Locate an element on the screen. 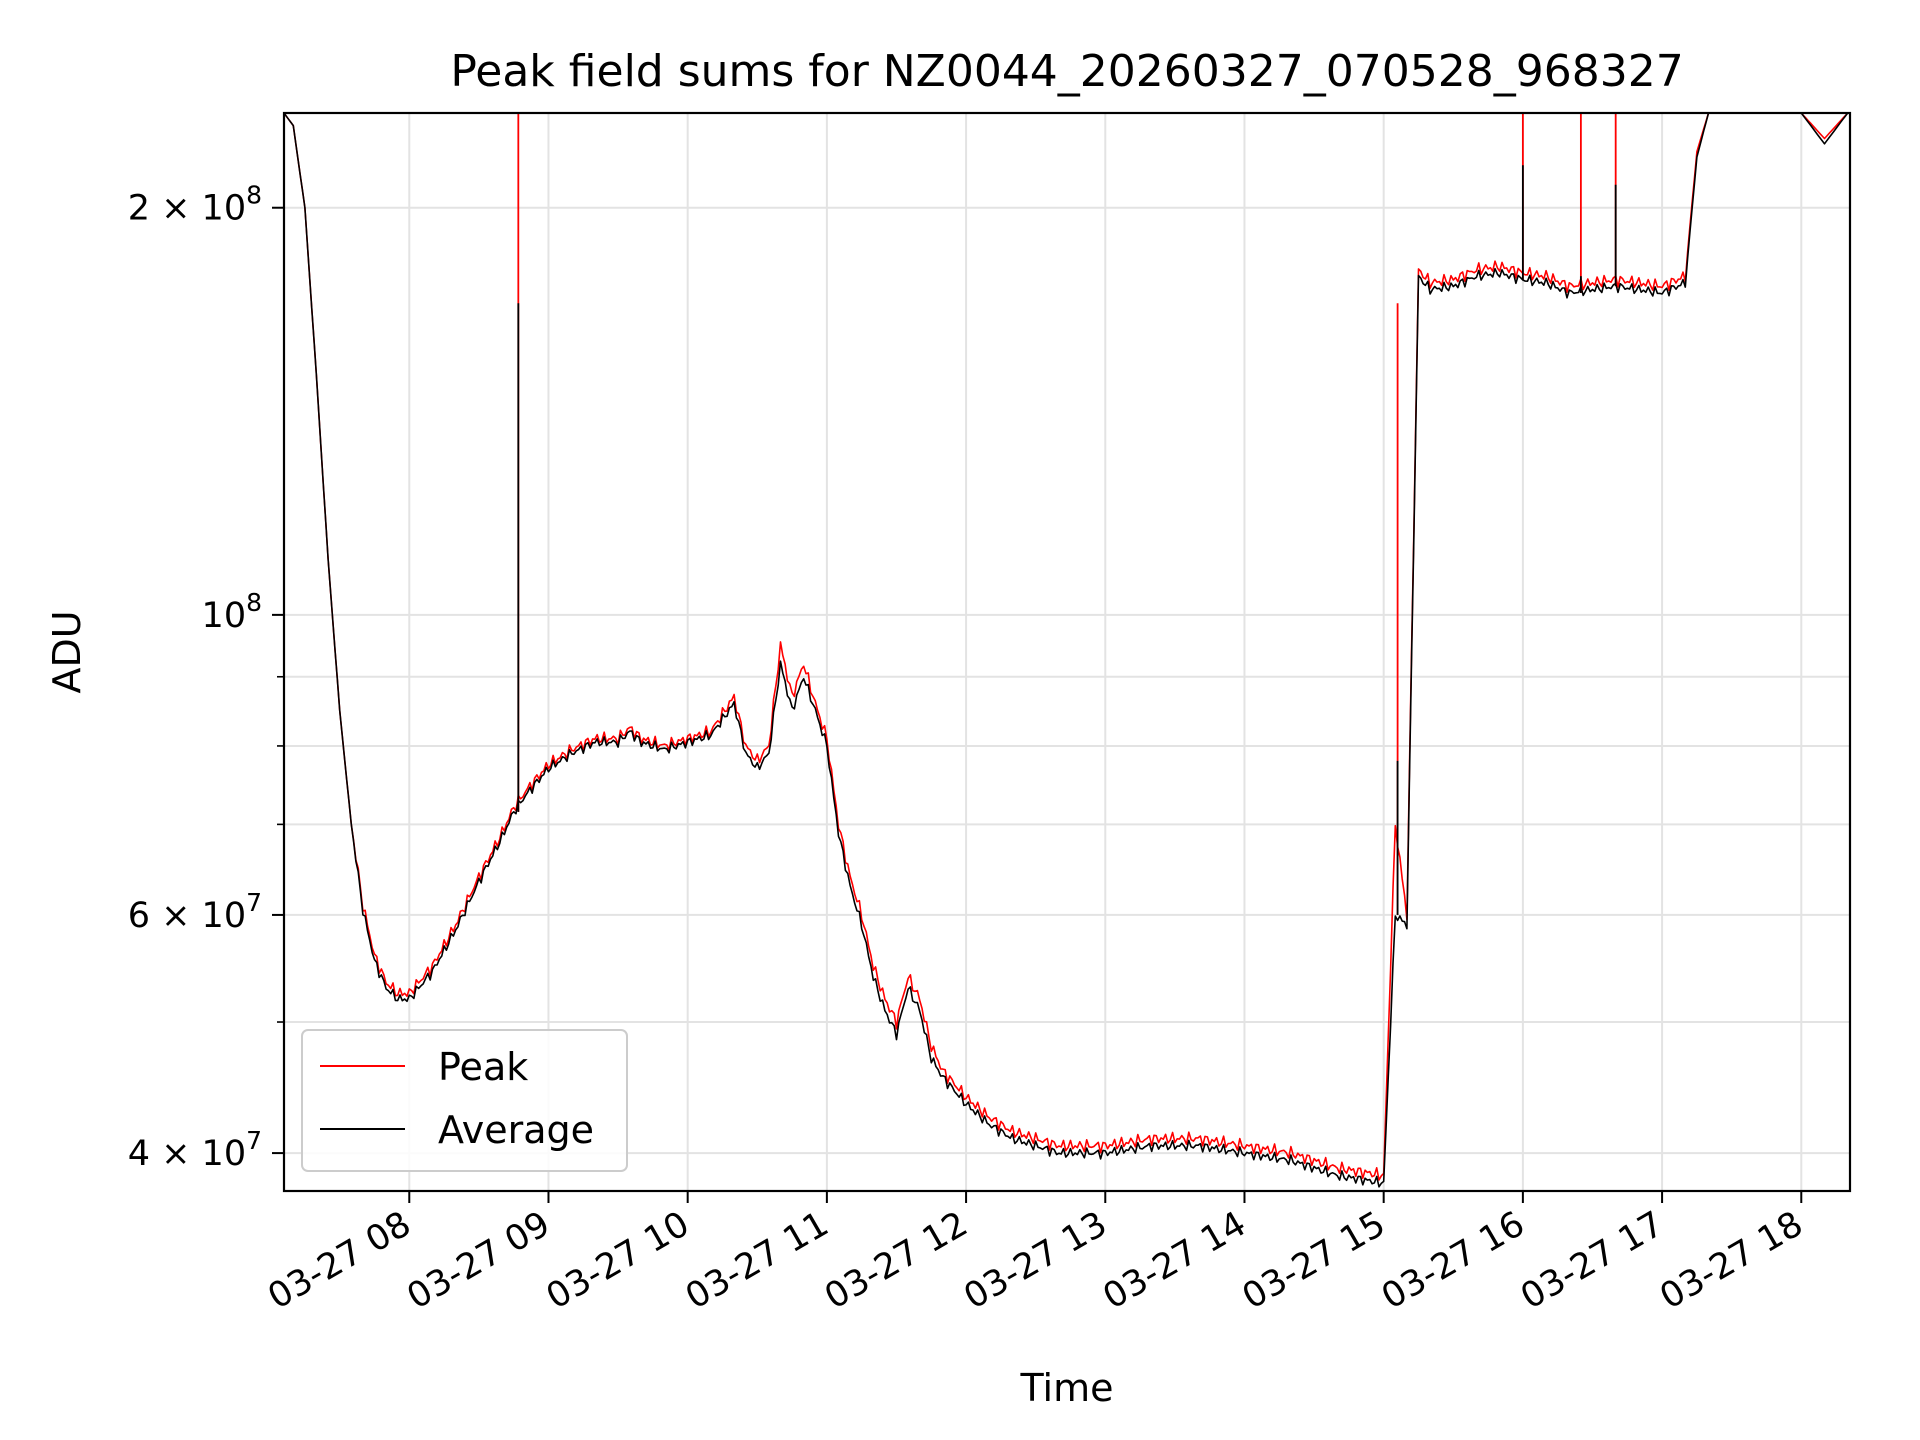 The width and height of the screenshot is (1920, 1440). legend: Peak Average is located at coordinates (464, 1100).